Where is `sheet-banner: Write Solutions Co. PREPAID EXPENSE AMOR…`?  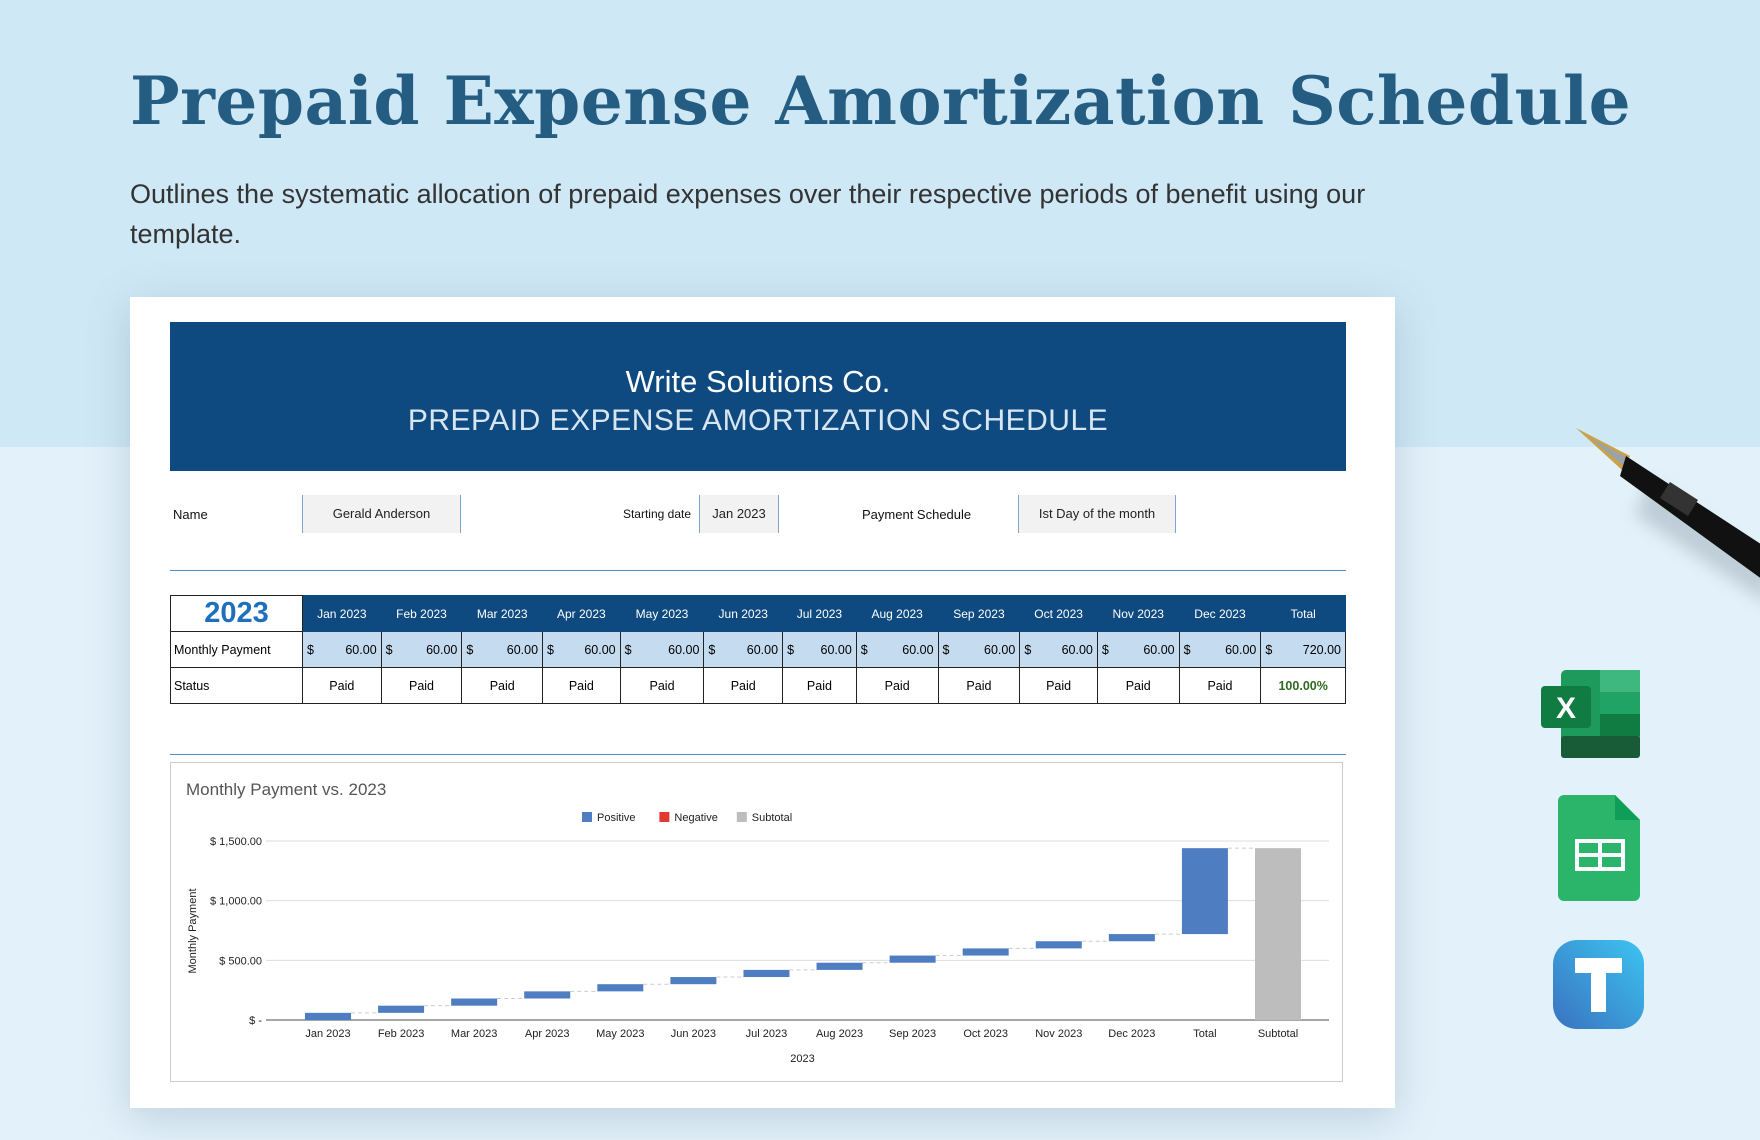
sheet-banner: Write Solutions Co. PREPAID EXPENSE AMOR… is located at coordinates (758, 396).